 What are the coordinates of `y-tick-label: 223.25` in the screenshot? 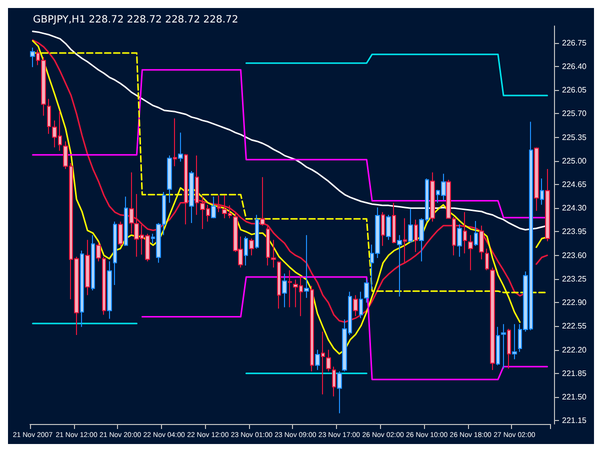 It's located at (575, 279).